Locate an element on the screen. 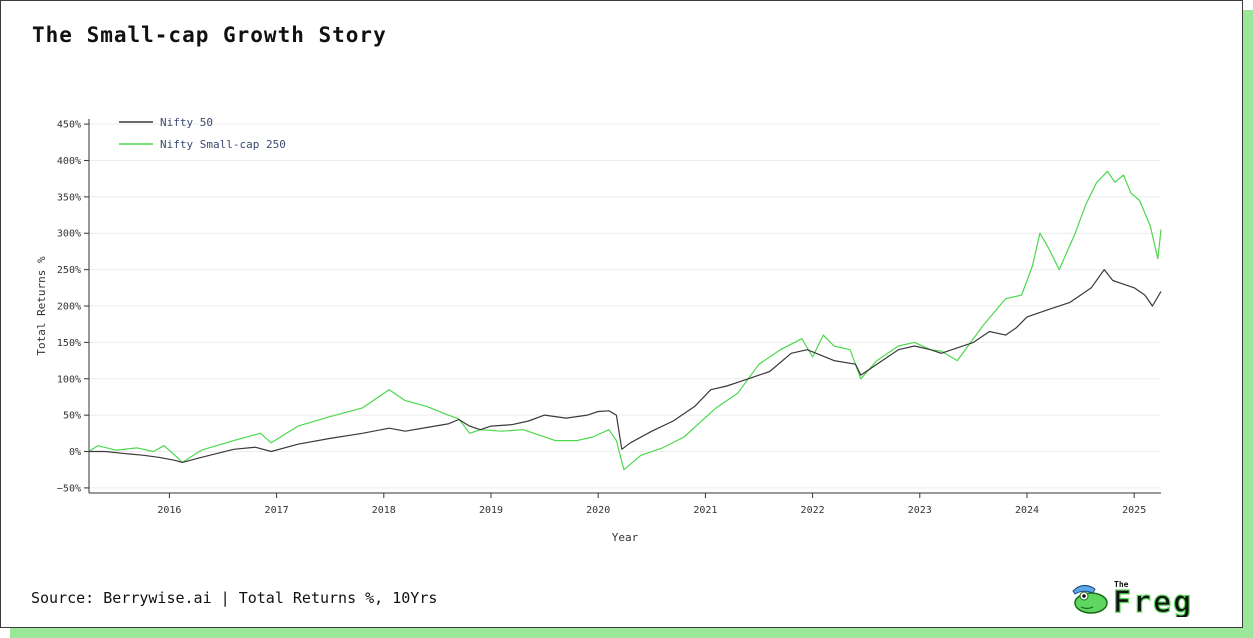 The width and height of the screenshot is (1253, 638). x-tick-label: 2016 is located at coordinates (169, 510).